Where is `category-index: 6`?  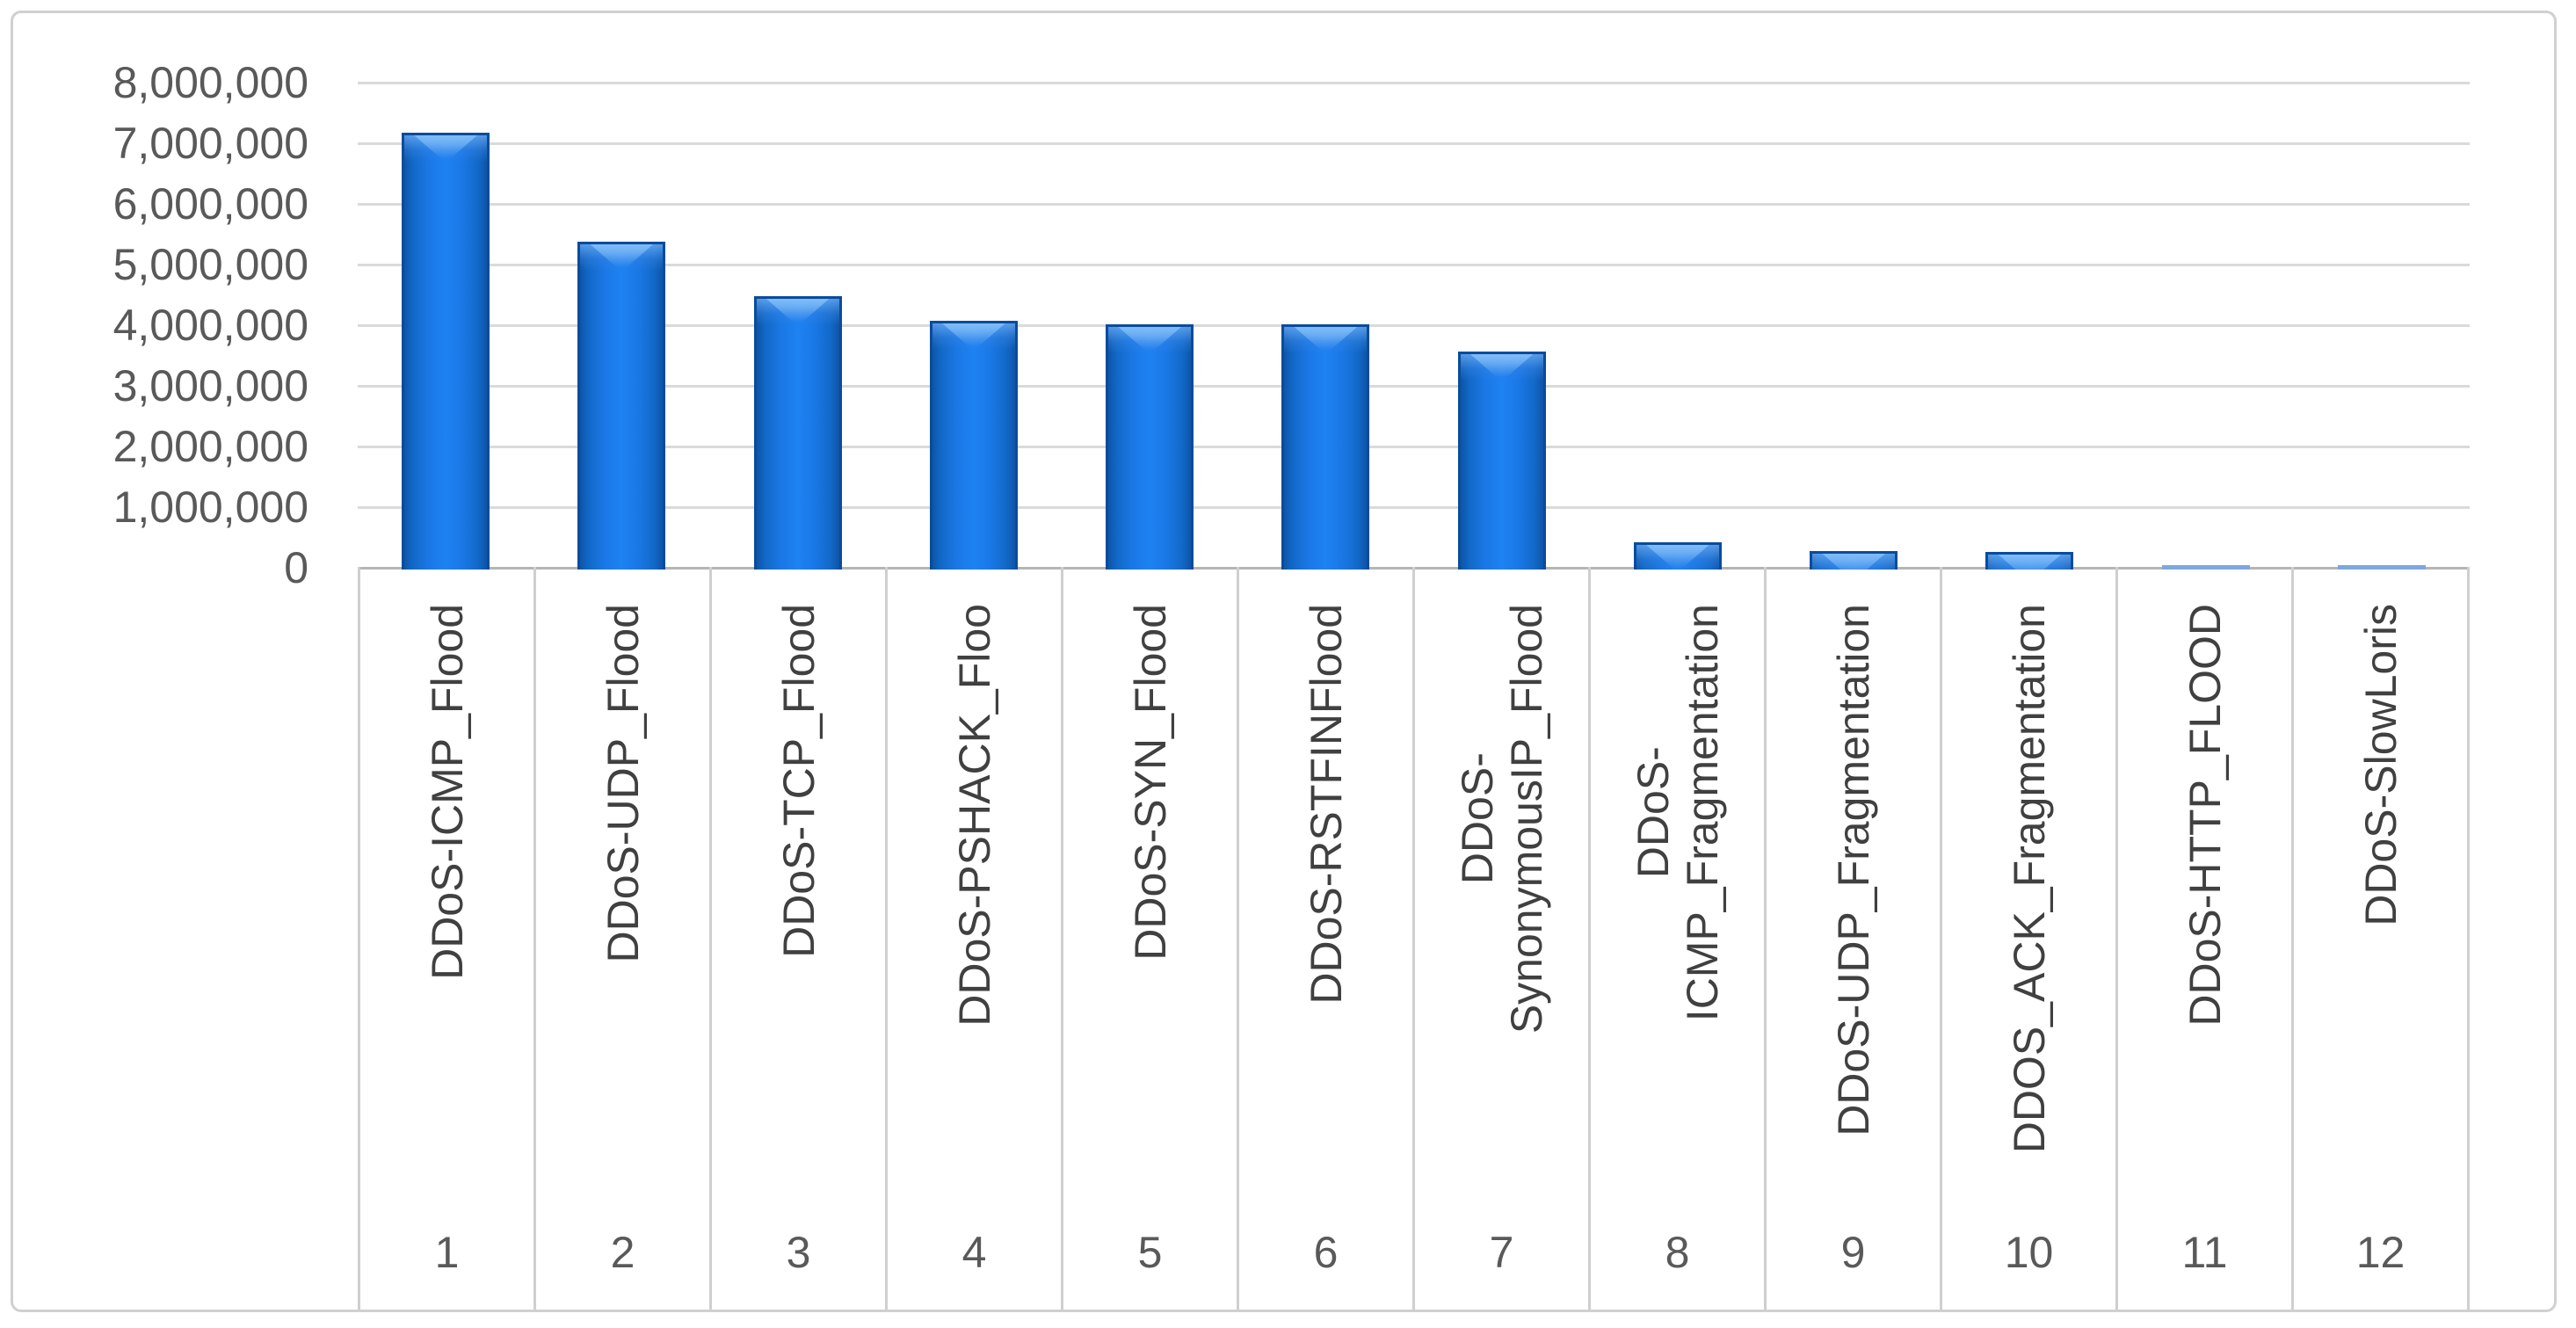 category-index: 6 is located at coordinates (1326, 1252).